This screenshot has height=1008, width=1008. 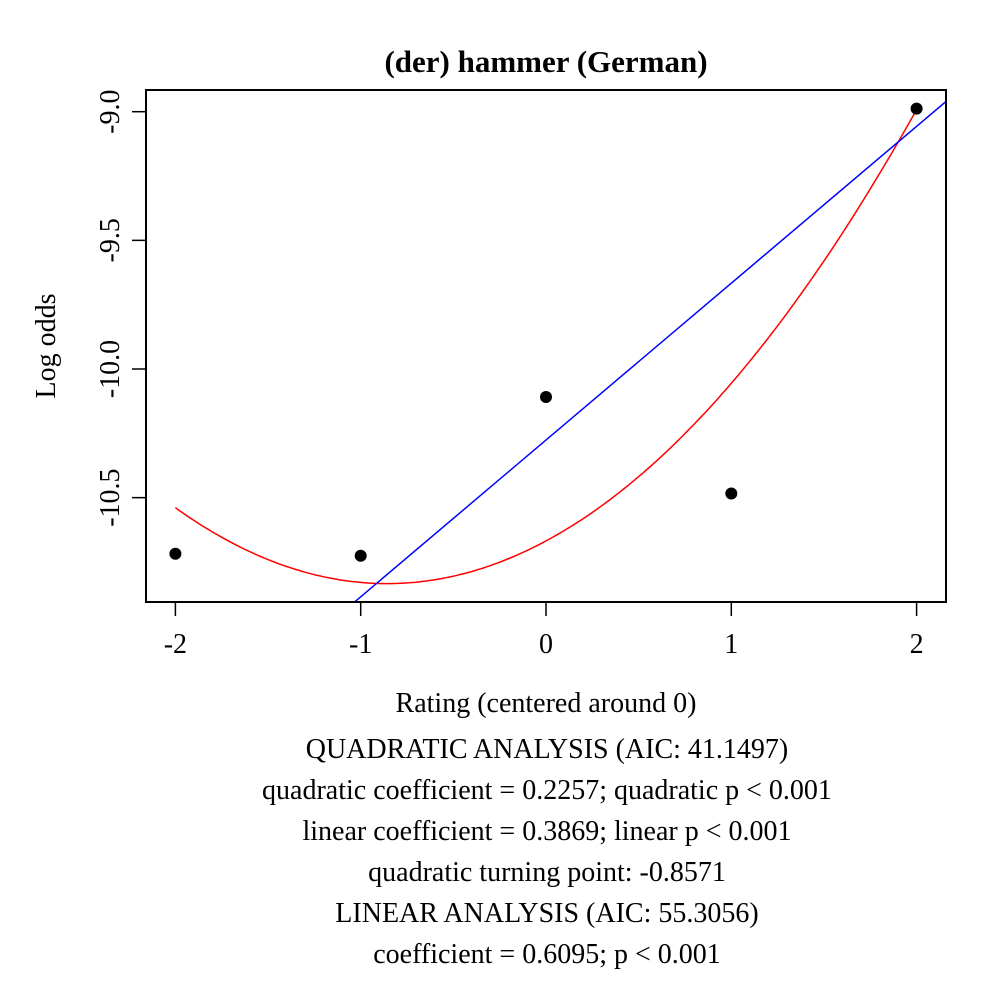 I want to click on x-tick-label: 2, so click(x=917, y=644).